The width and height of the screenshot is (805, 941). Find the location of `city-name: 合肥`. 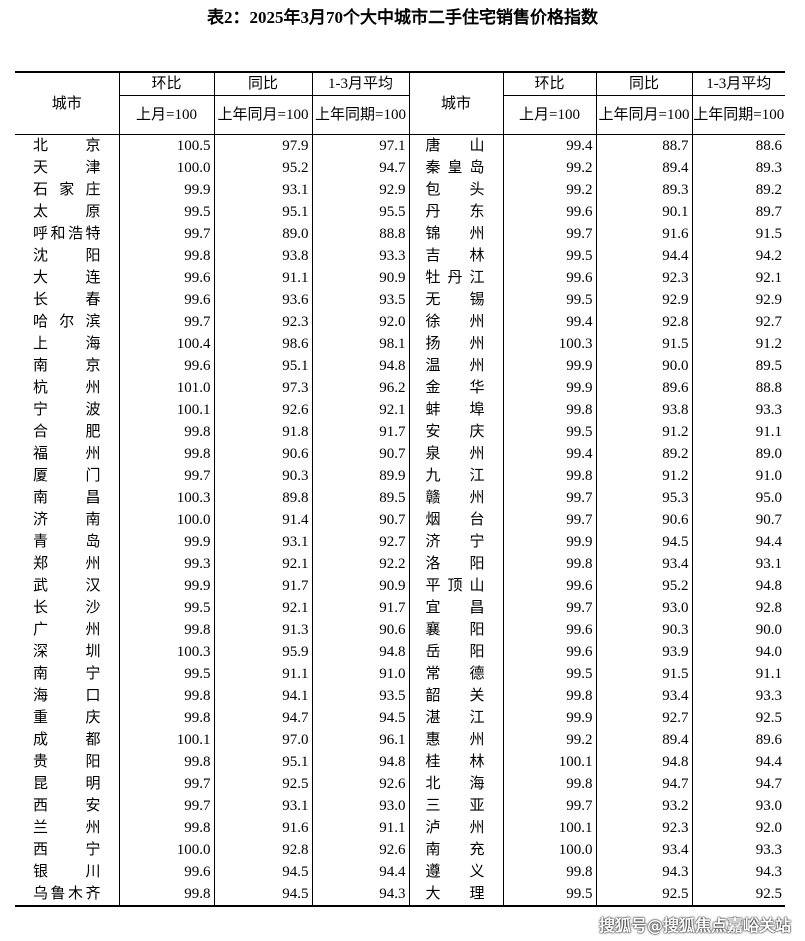

city-name: 合肥 is located at coordinates (67, 432).